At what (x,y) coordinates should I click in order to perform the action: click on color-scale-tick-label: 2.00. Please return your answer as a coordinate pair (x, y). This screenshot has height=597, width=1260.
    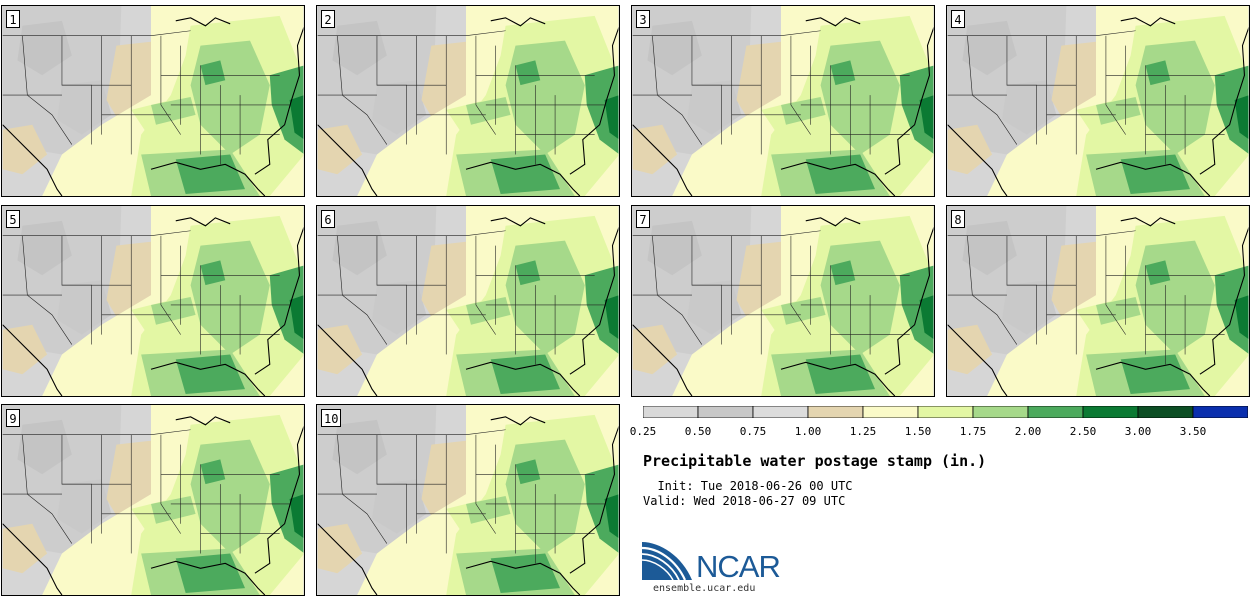
    Looking at the image, I should click on (1028, 431).